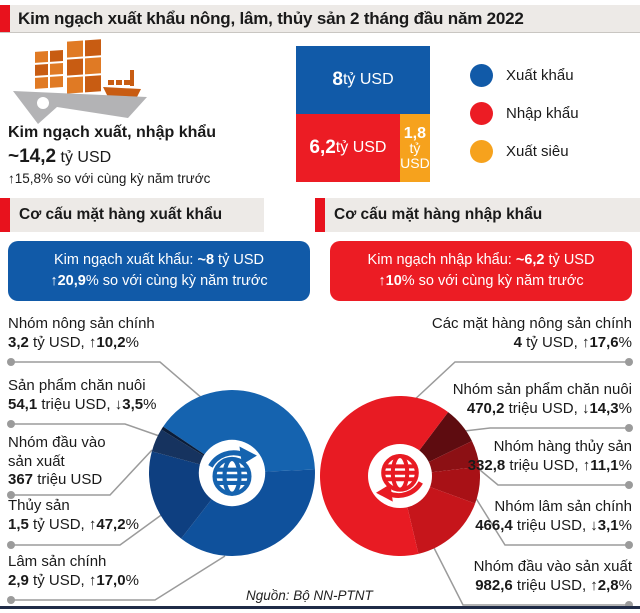 The height and width of the screenshot is (613, 640). Describe the element at coordinates (481, 151) in the screenshot. I see `surplus-legend-dot` at that location.